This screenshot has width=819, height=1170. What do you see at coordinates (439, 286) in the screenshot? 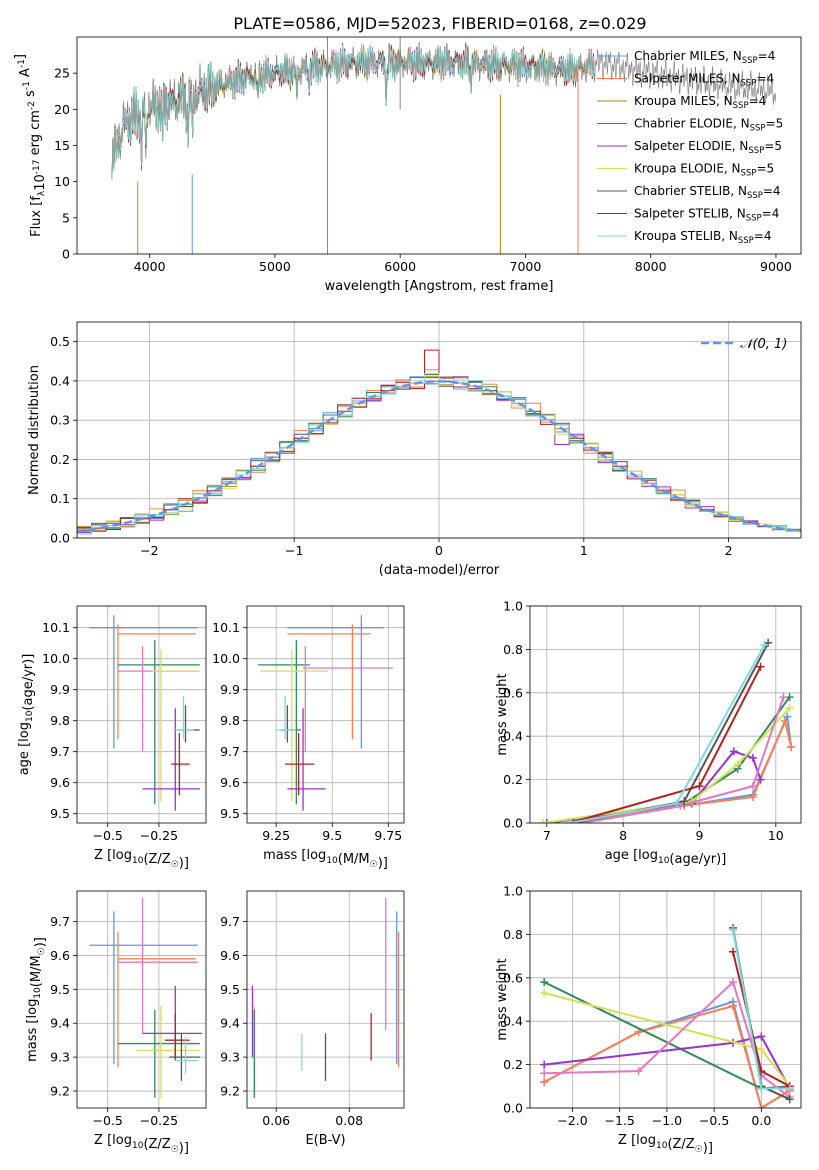
I see `label-part: wavelength [Angstrom, rest frame]` at bounding box center [439, 286].